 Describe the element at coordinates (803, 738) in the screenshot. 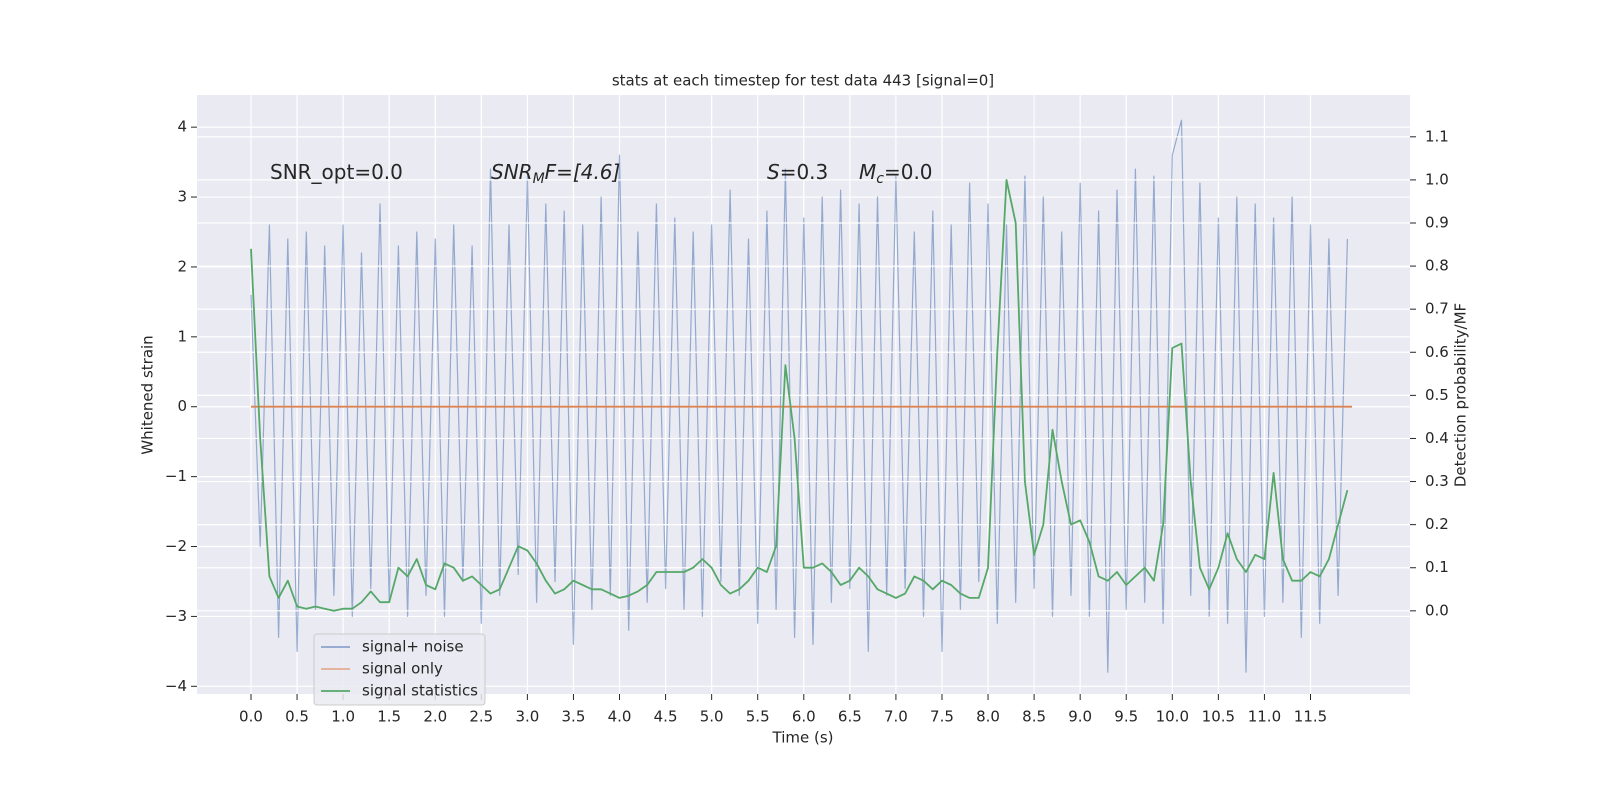

I see `x-axis-label: Time (s)` at that location.